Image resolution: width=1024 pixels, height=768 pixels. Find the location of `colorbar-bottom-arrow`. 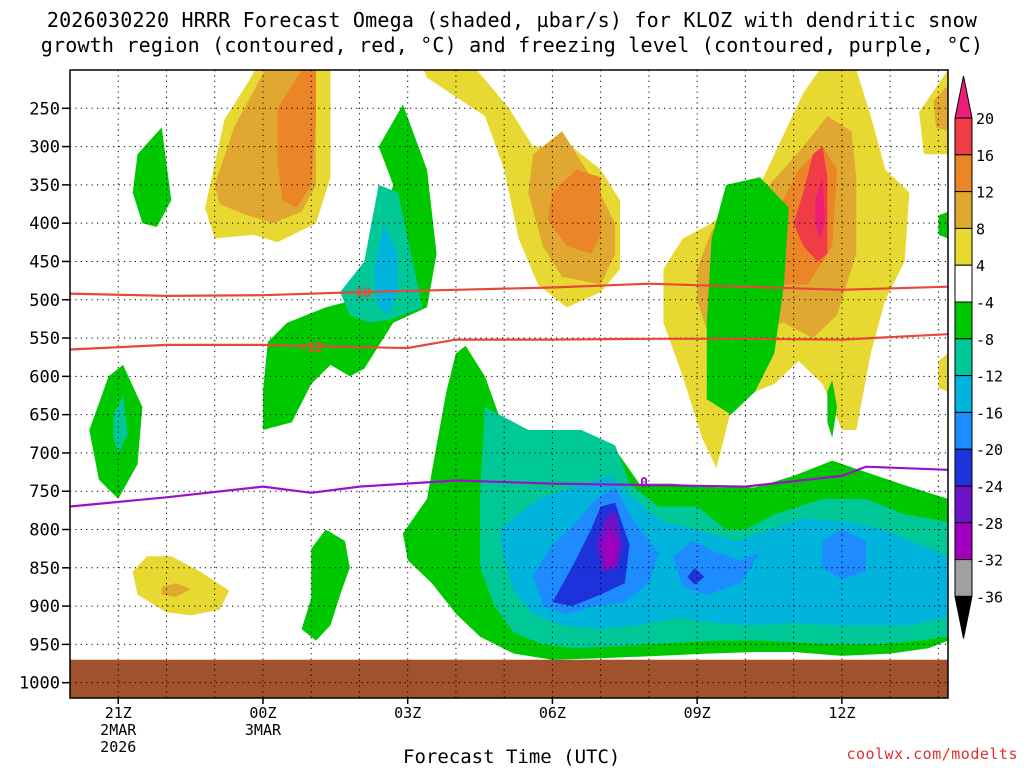

colorbar-bottom-arrow is located at coordinates (963, 617).